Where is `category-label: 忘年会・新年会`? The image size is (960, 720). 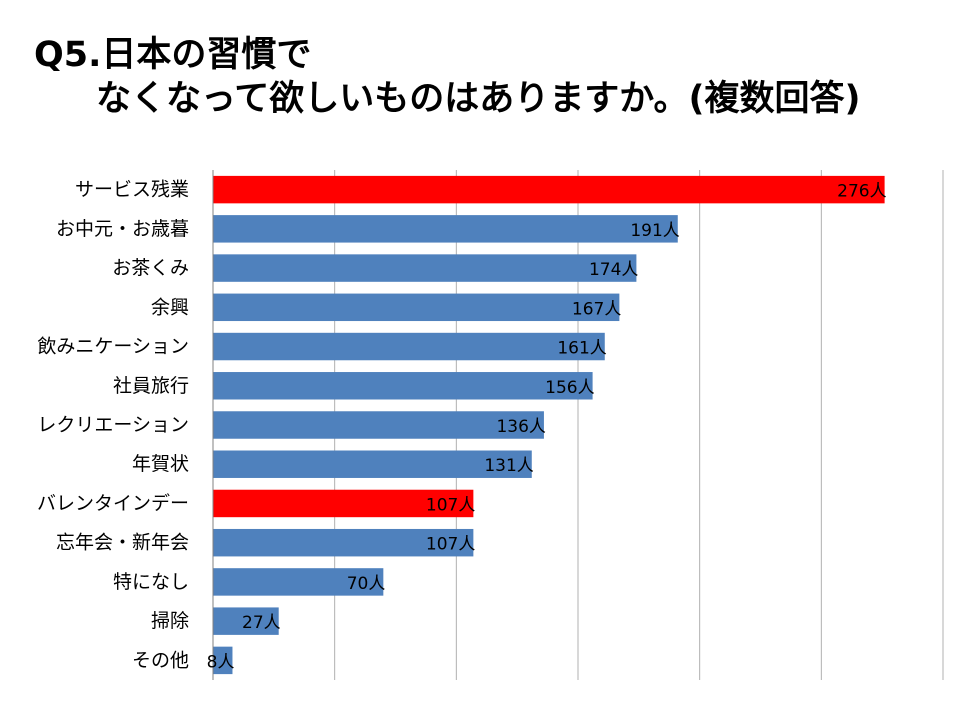 category-label: 忘年会・新年会 is located at coordinates (122, 543).